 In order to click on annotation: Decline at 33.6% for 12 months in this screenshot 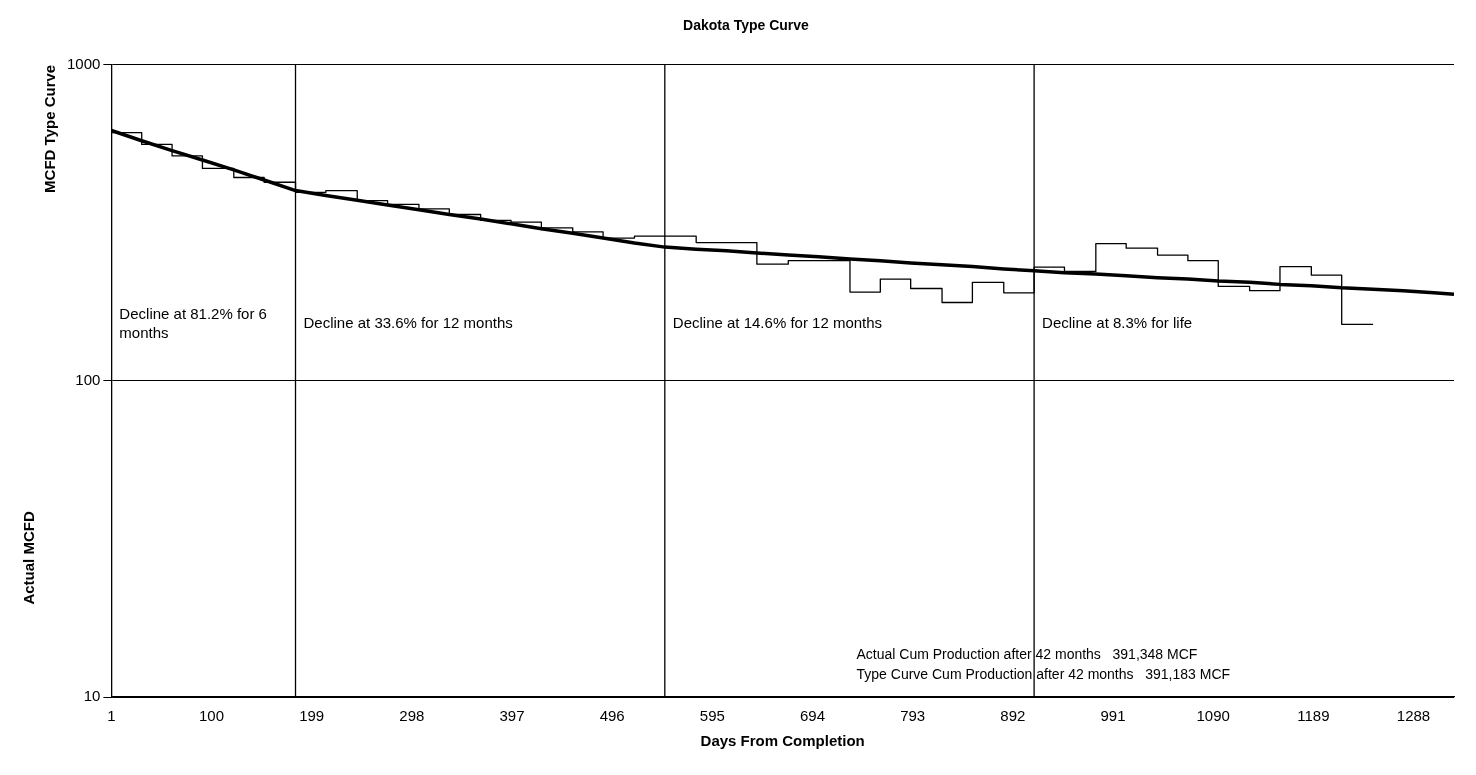, I will do `click(408, 323)`.